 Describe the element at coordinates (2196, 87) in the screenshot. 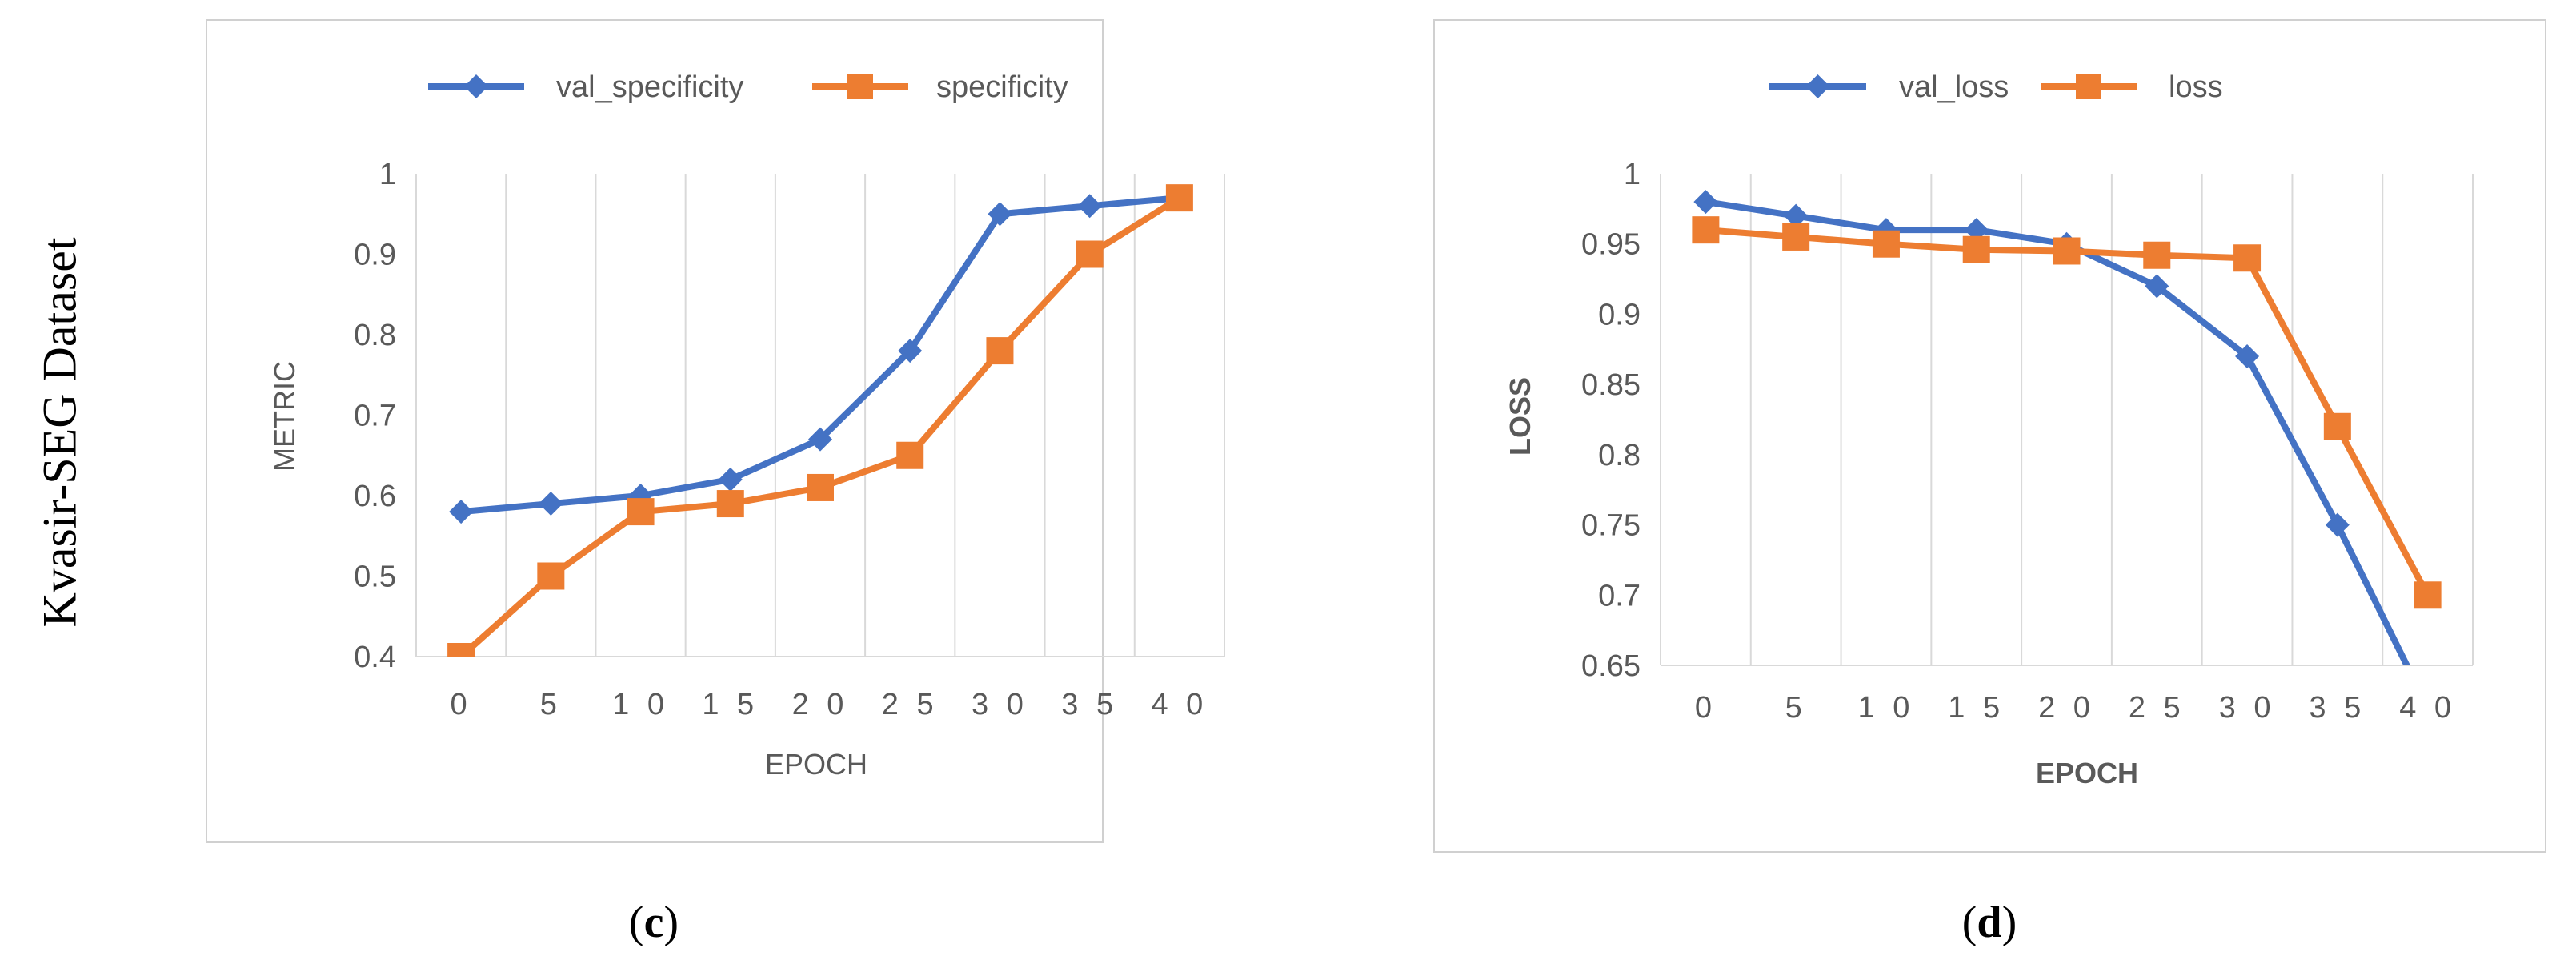

I see `legend-label-loss: loss` at that location.